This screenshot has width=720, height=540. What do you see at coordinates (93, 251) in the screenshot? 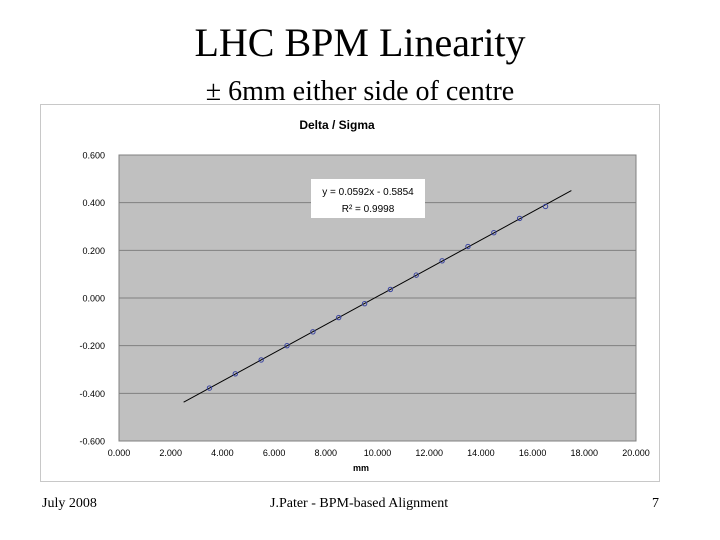
I see `y-tick-label: 0.200` at bounding box center [93, 251].